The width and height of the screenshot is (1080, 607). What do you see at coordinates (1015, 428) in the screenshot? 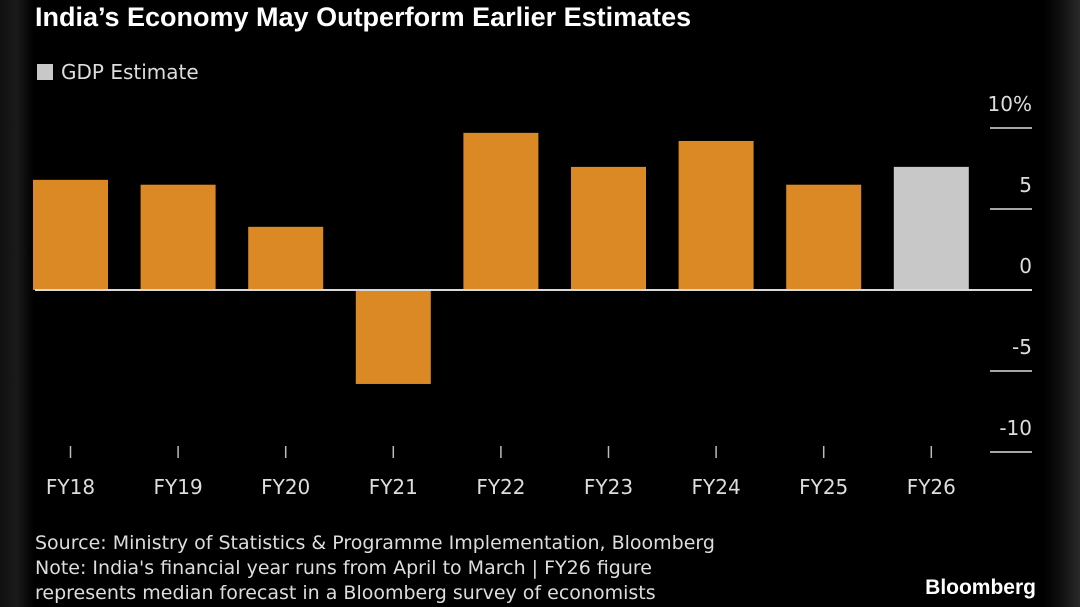
I see `y-tick-label: -10` at bounding box center [1015, 428].